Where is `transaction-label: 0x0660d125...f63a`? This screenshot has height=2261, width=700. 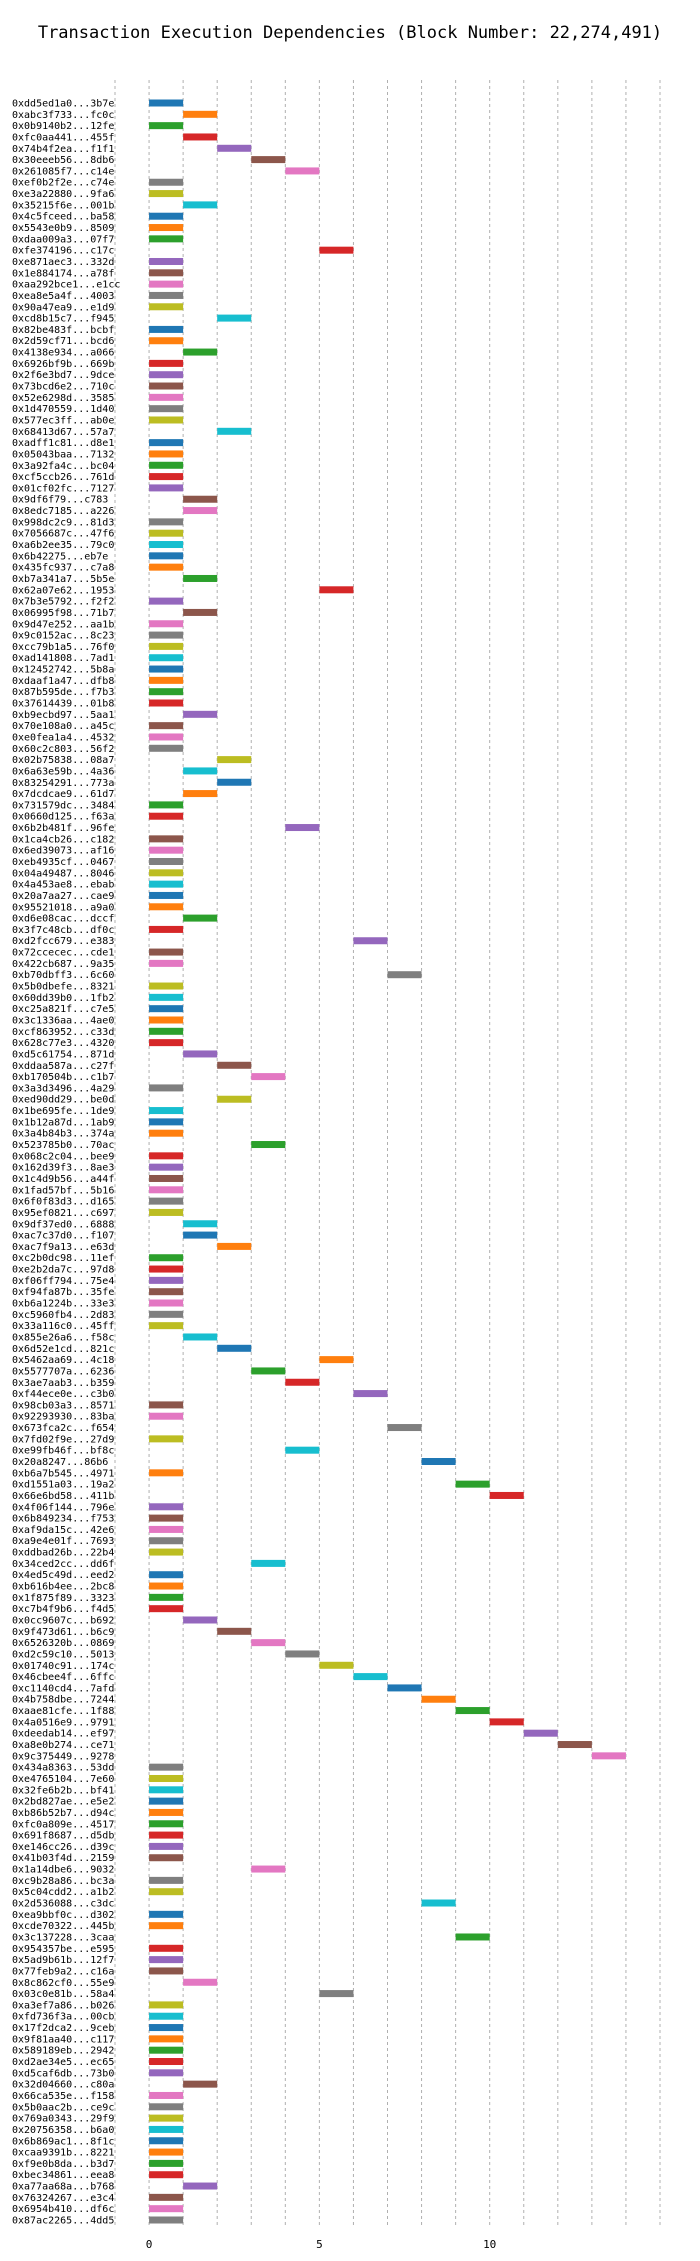 transaction-label: 0x0660d125...f63a is located at coordinates (63, 817).